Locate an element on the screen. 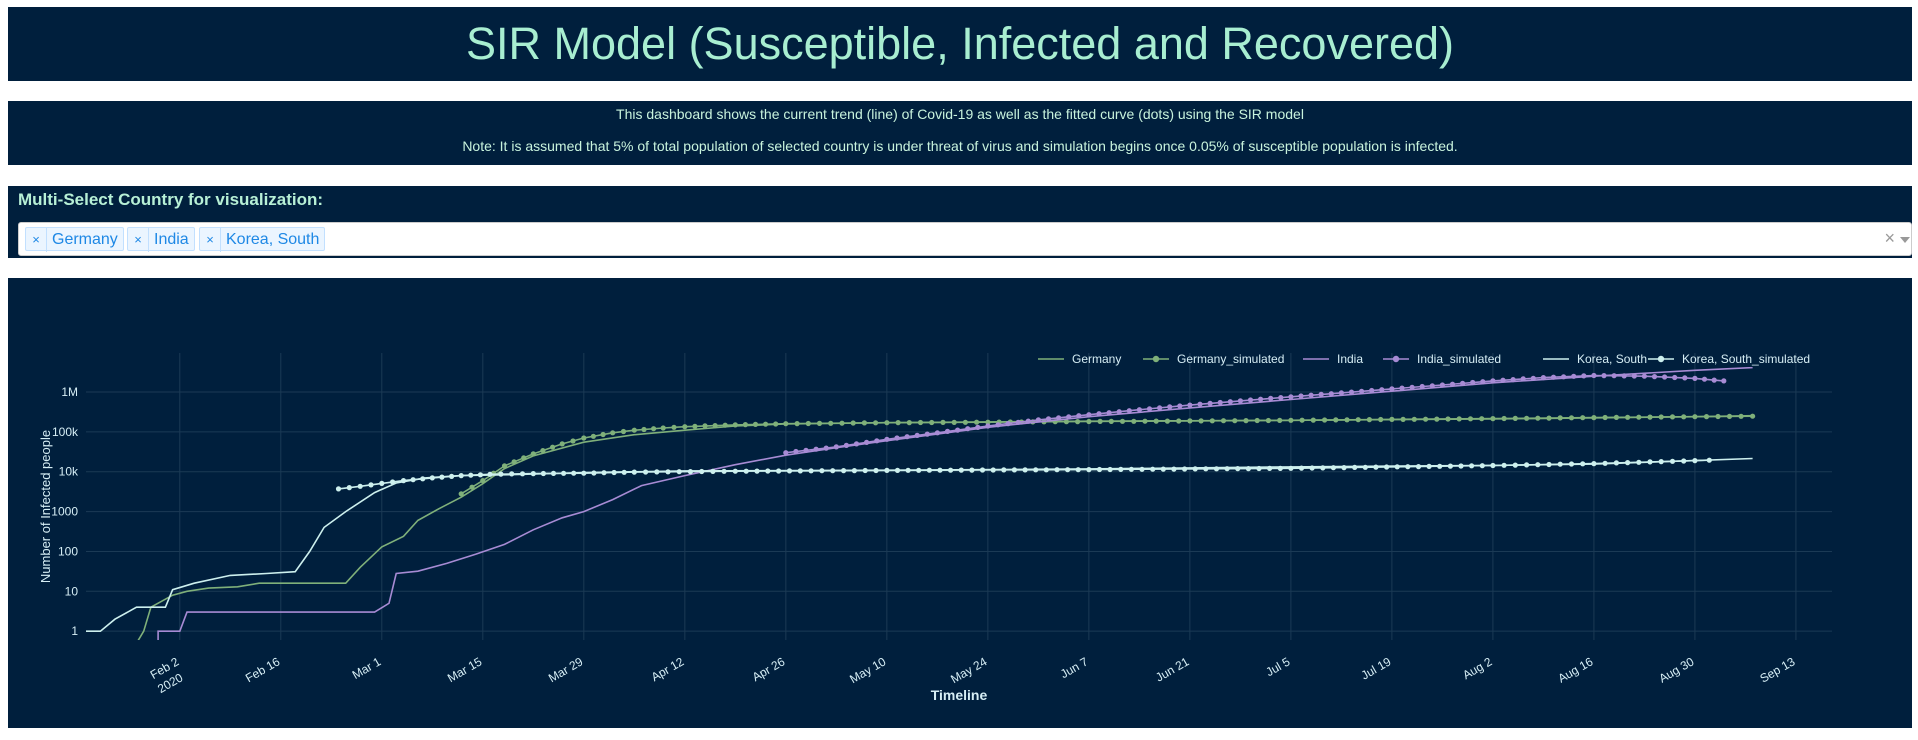 The width and height of the screenshot is (1918, 740). dropdown-arrow-icon is located at coordinates (1905, 240).